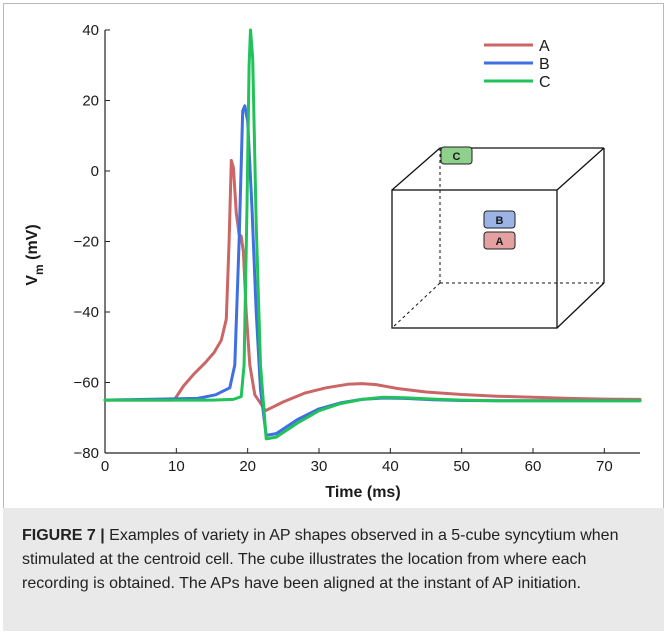 Image resolution: width=667 pixels, height=633 pixels. Describe the element at coordinates (32, 280) in the screenshot. I see `y-axis-label-symbol: V` at that location.